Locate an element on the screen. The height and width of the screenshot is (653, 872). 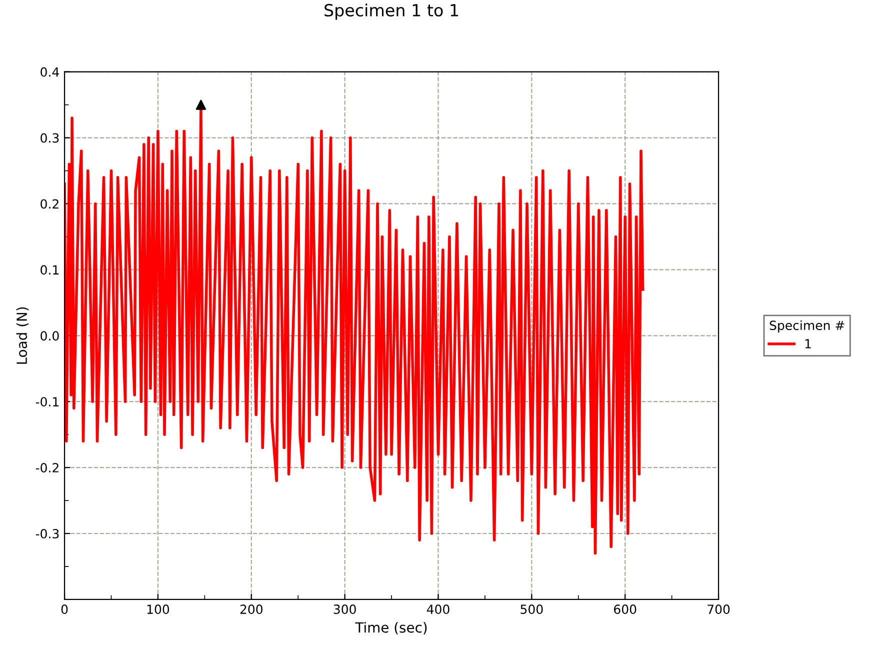
x-tick-label: 200 is located at coordinates (251, 609).